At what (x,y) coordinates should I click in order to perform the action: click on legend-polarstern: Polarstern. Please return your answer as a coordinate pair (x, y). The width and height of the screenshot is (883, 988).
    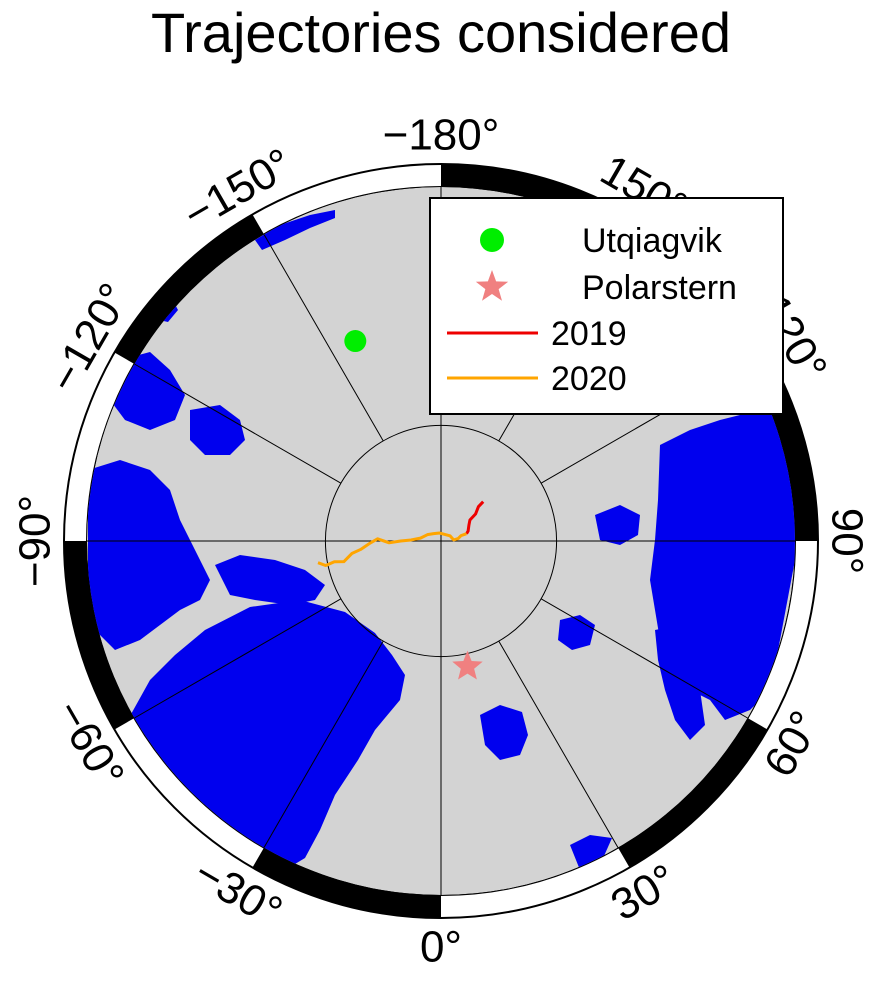
    Looking at the image, I should click on (606, 288).